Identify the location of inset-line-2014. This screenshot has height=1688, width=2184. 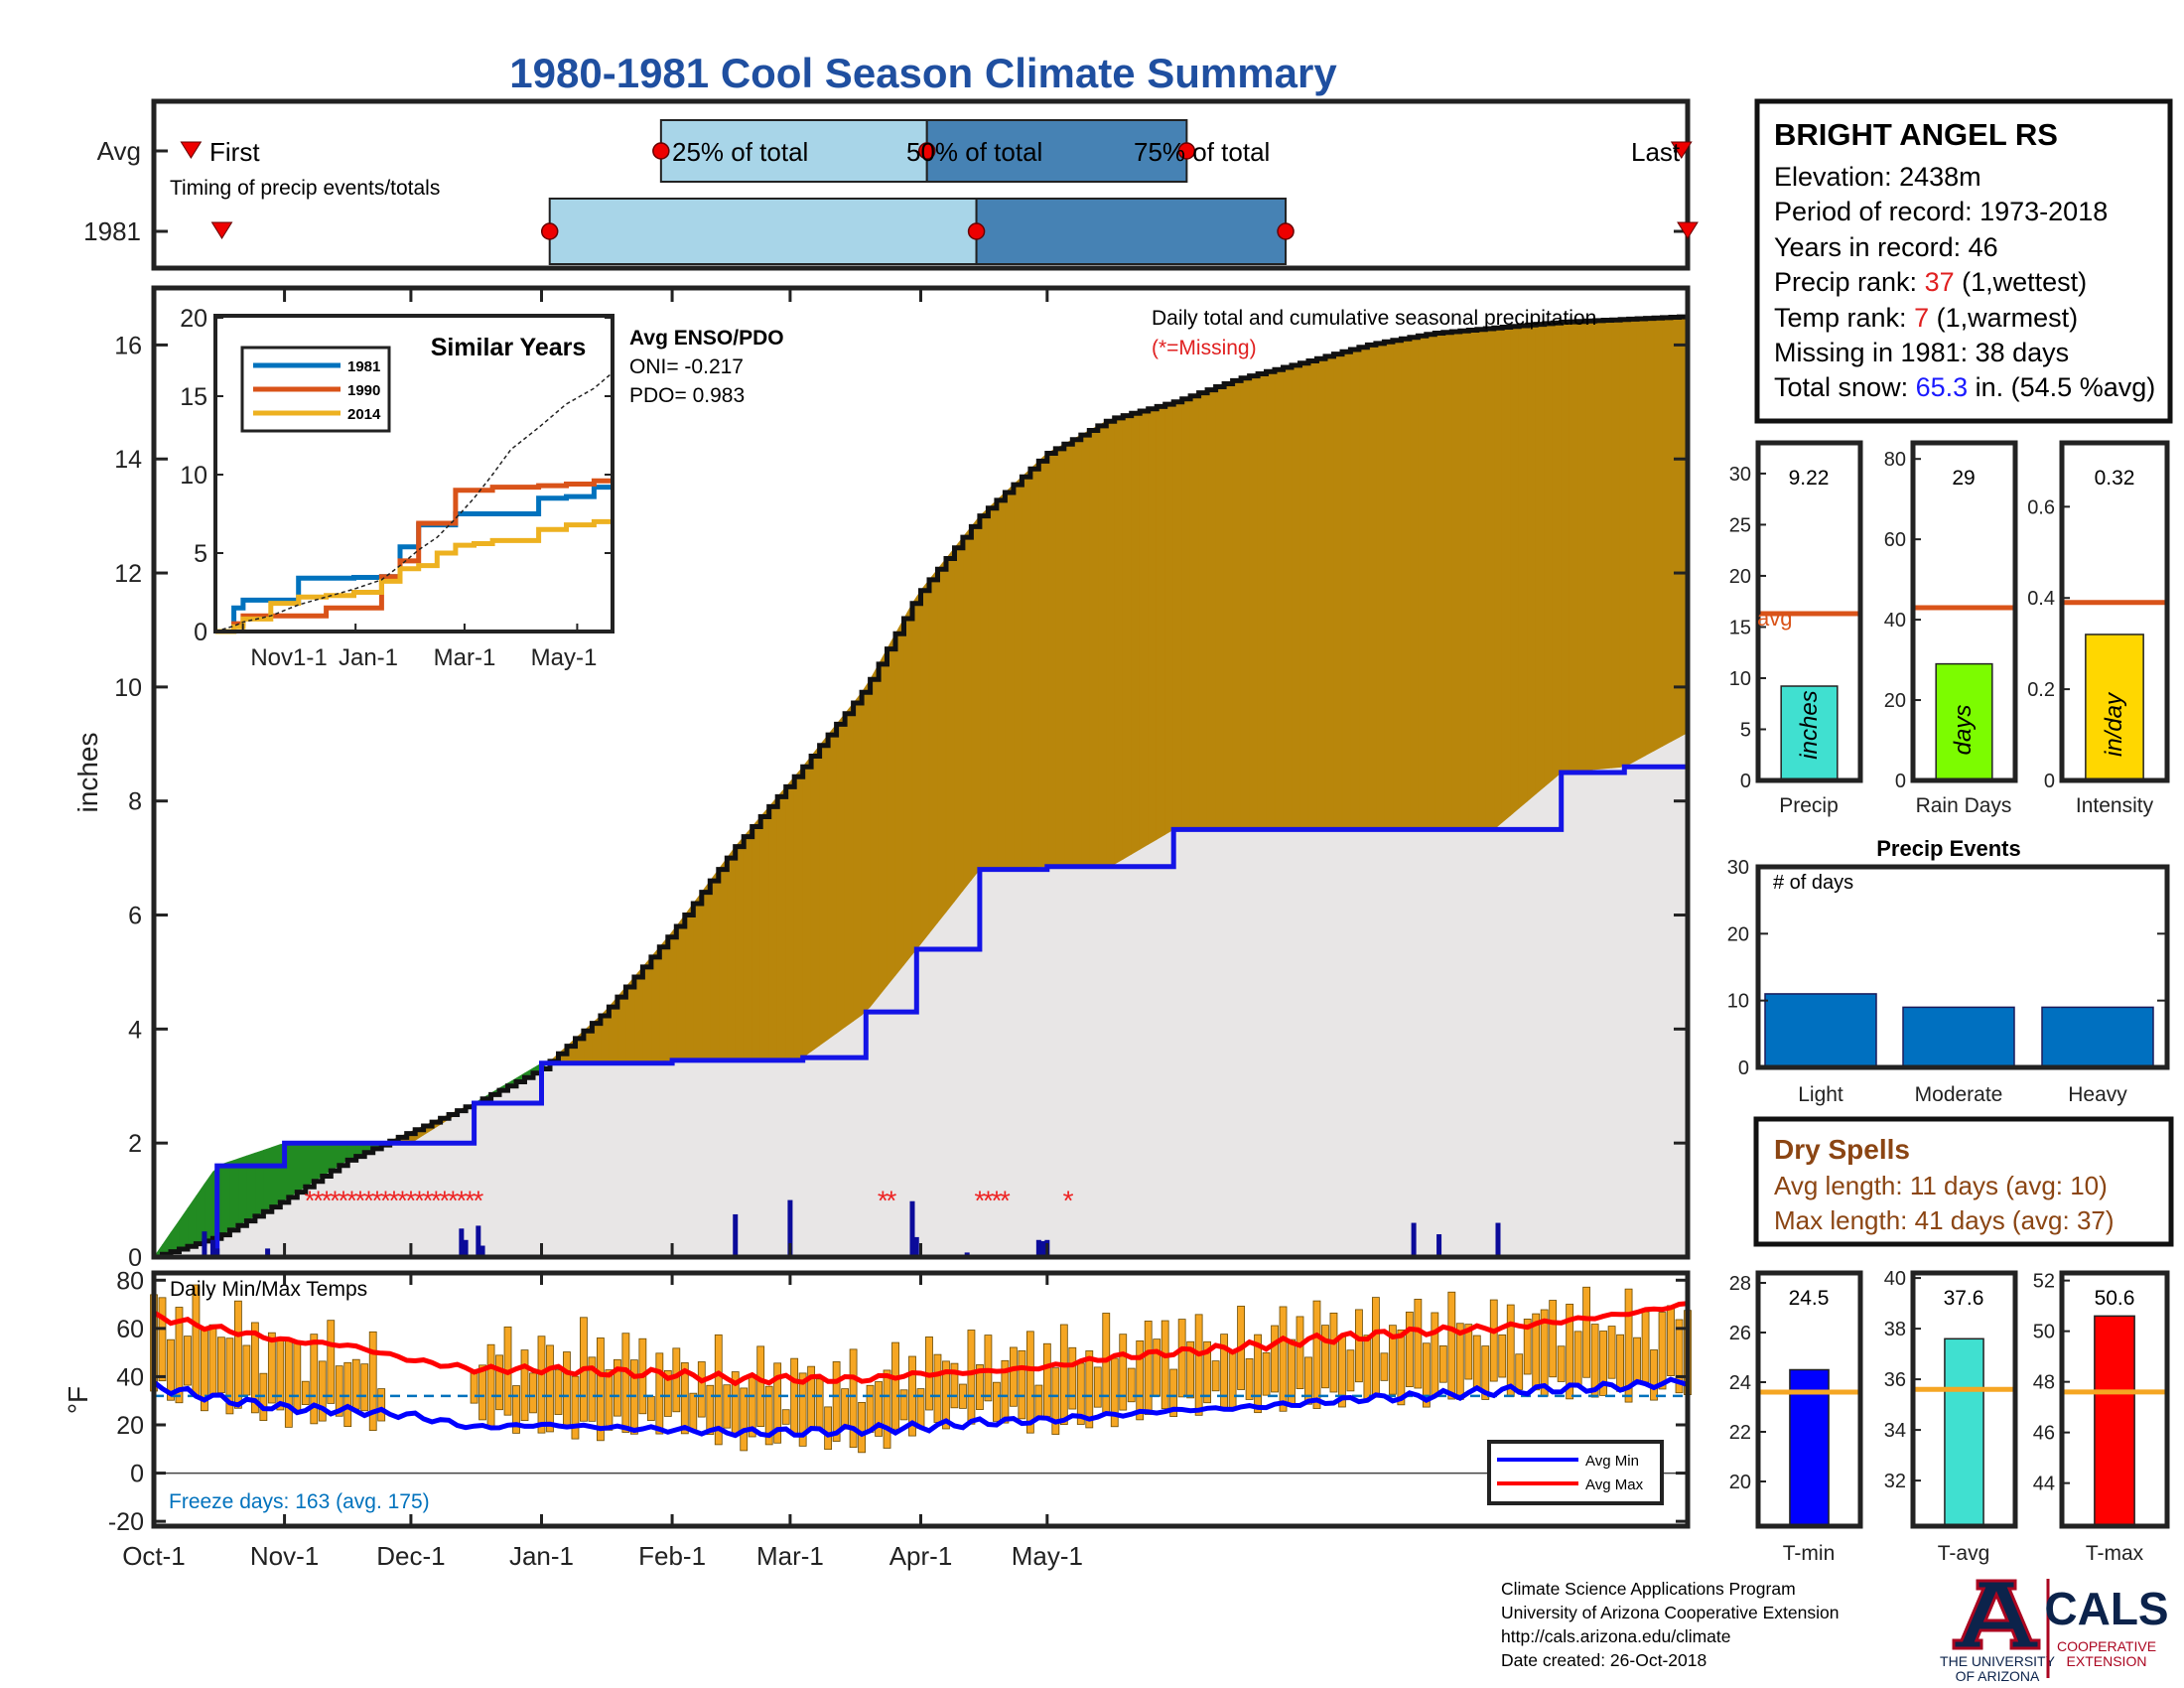
(414, 576).